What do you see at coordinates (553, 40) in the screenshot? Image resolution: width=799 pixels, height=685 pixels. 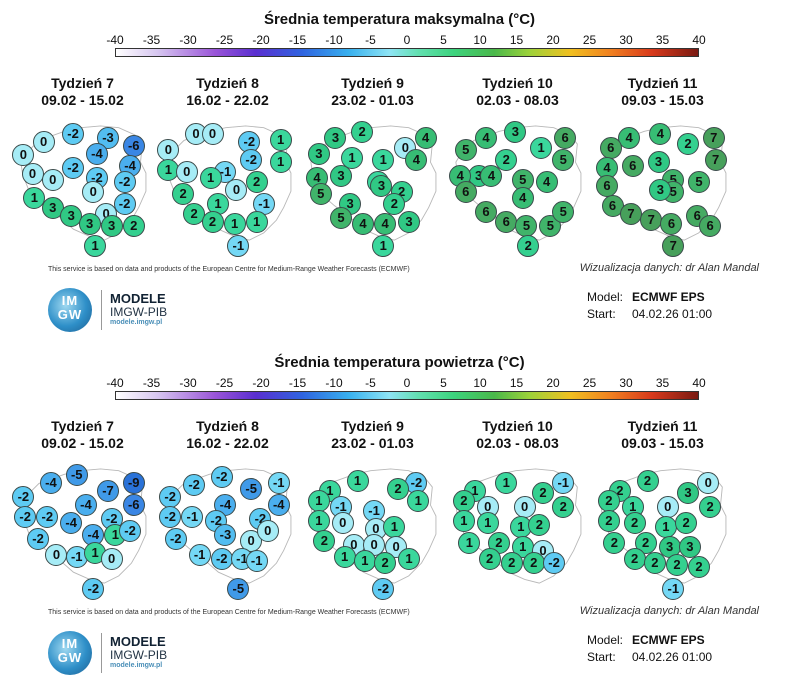 I see `scale-tick-label: 20` at bounding box center [553, 40].